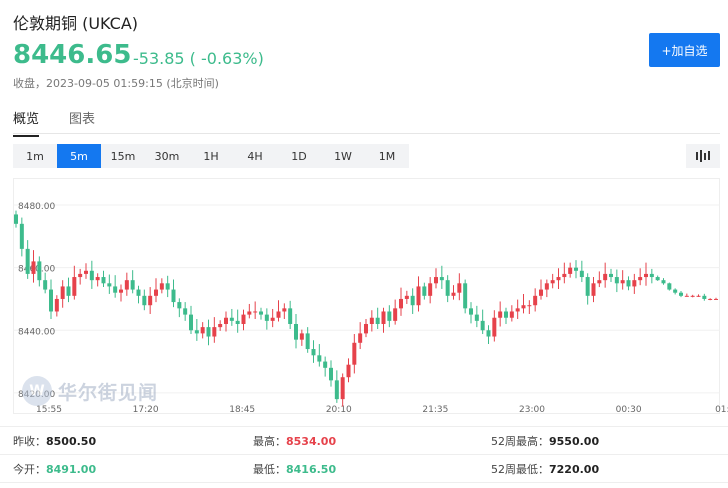 This screenshot has height=488, width=728. I want to click on period-1d: 1D, so click(299, 156).